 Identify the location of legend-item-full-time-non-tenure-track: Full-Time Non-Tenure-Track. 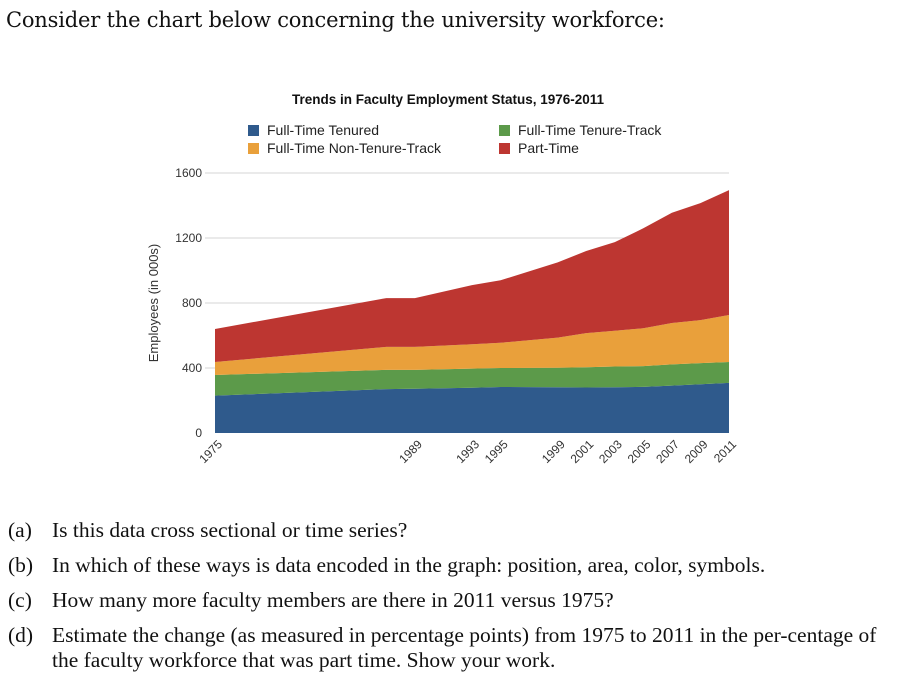
(345, 148).